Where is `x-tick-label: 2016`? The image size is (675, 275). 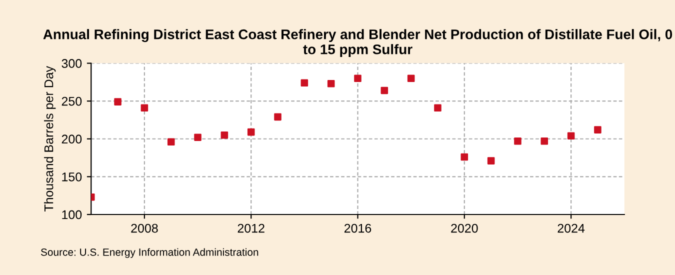 x-tick-label: 2016 is located at coordinates (358, 228).